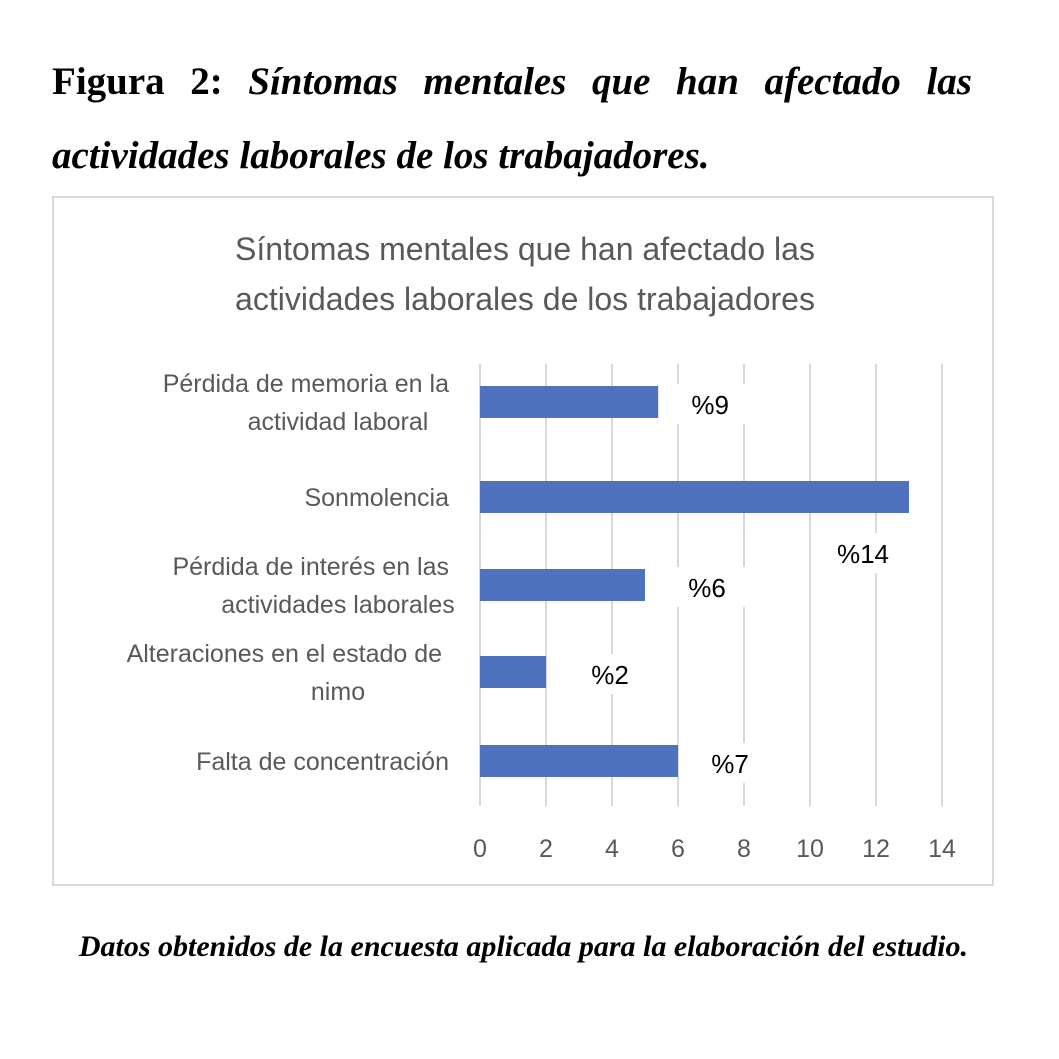 This screenshot has height=1059, width=1059. Describe the element at coordinates (546, 849) in the screenshot. I see `x-tick-label-2: 2` at that location.